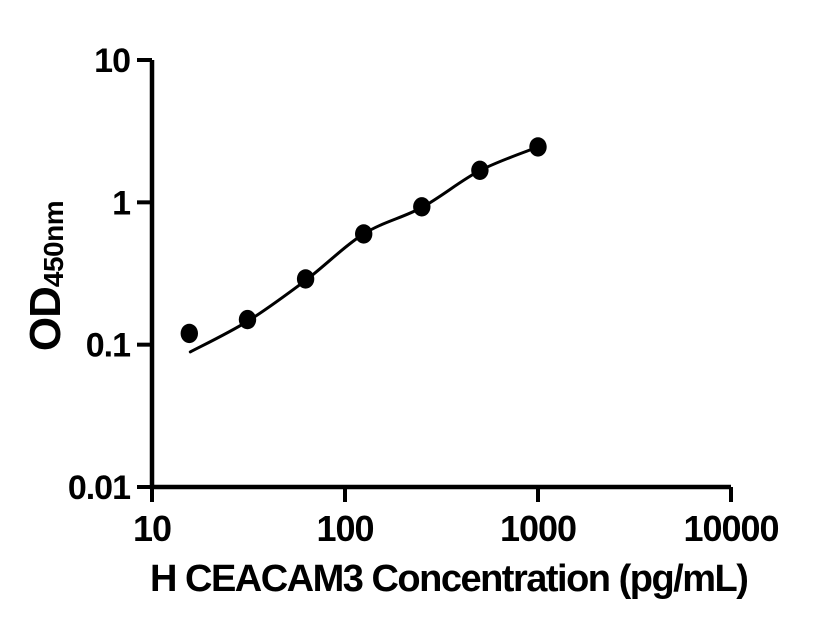  I want to click on y-tick-label-3: 0.01, so click(99, 488).